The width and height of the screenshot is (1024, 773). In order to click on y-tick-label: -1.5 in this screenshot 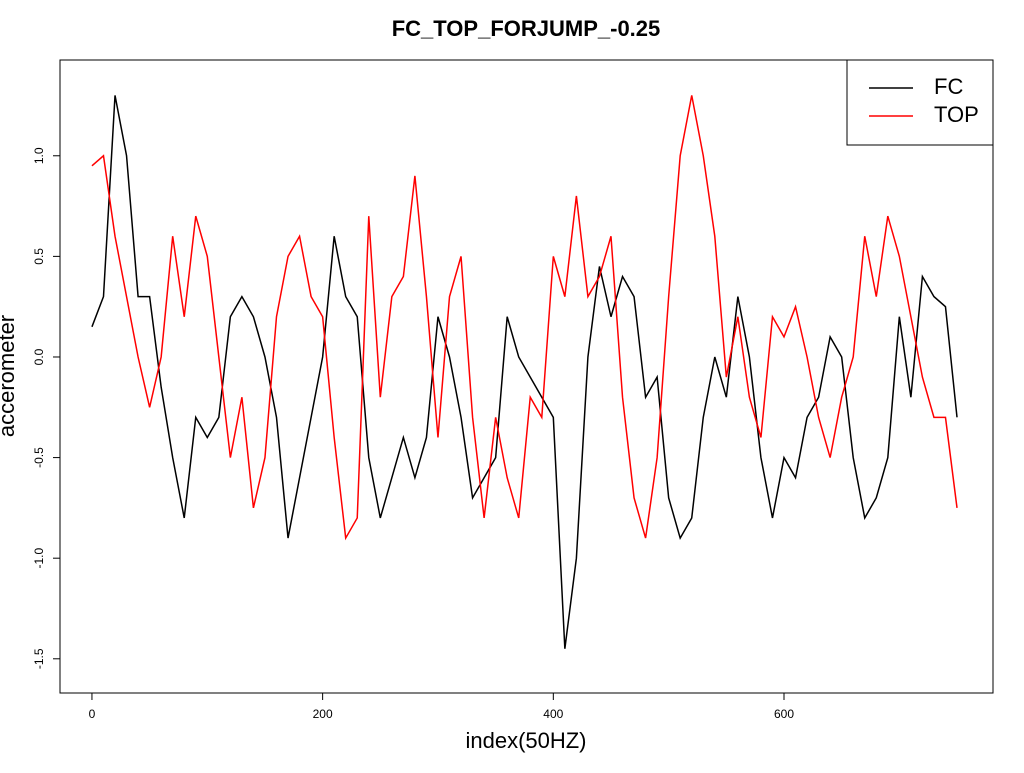, I will do `click(39, 658)`.